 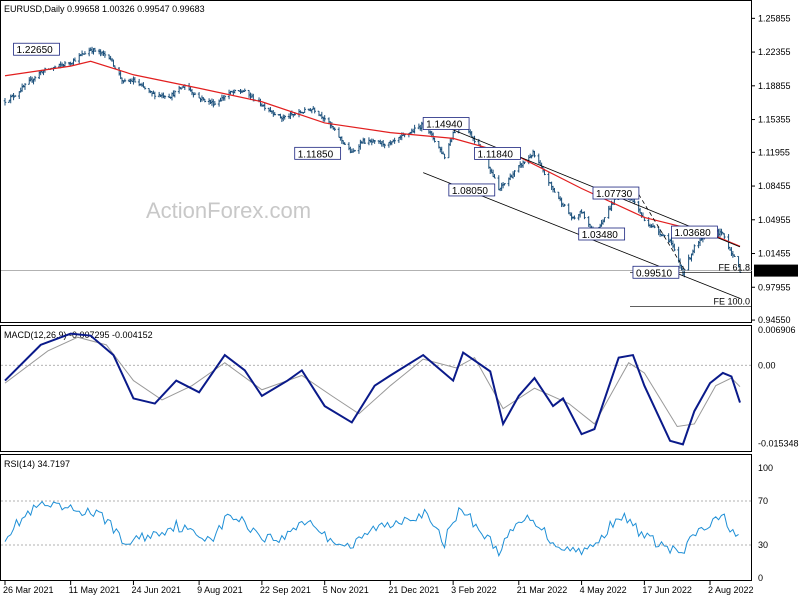 What do you see at coordinates (285, 590) in the screenshot?
I see `x-tick-4: 22 Sep 2021` at bounding box center [285, 590].